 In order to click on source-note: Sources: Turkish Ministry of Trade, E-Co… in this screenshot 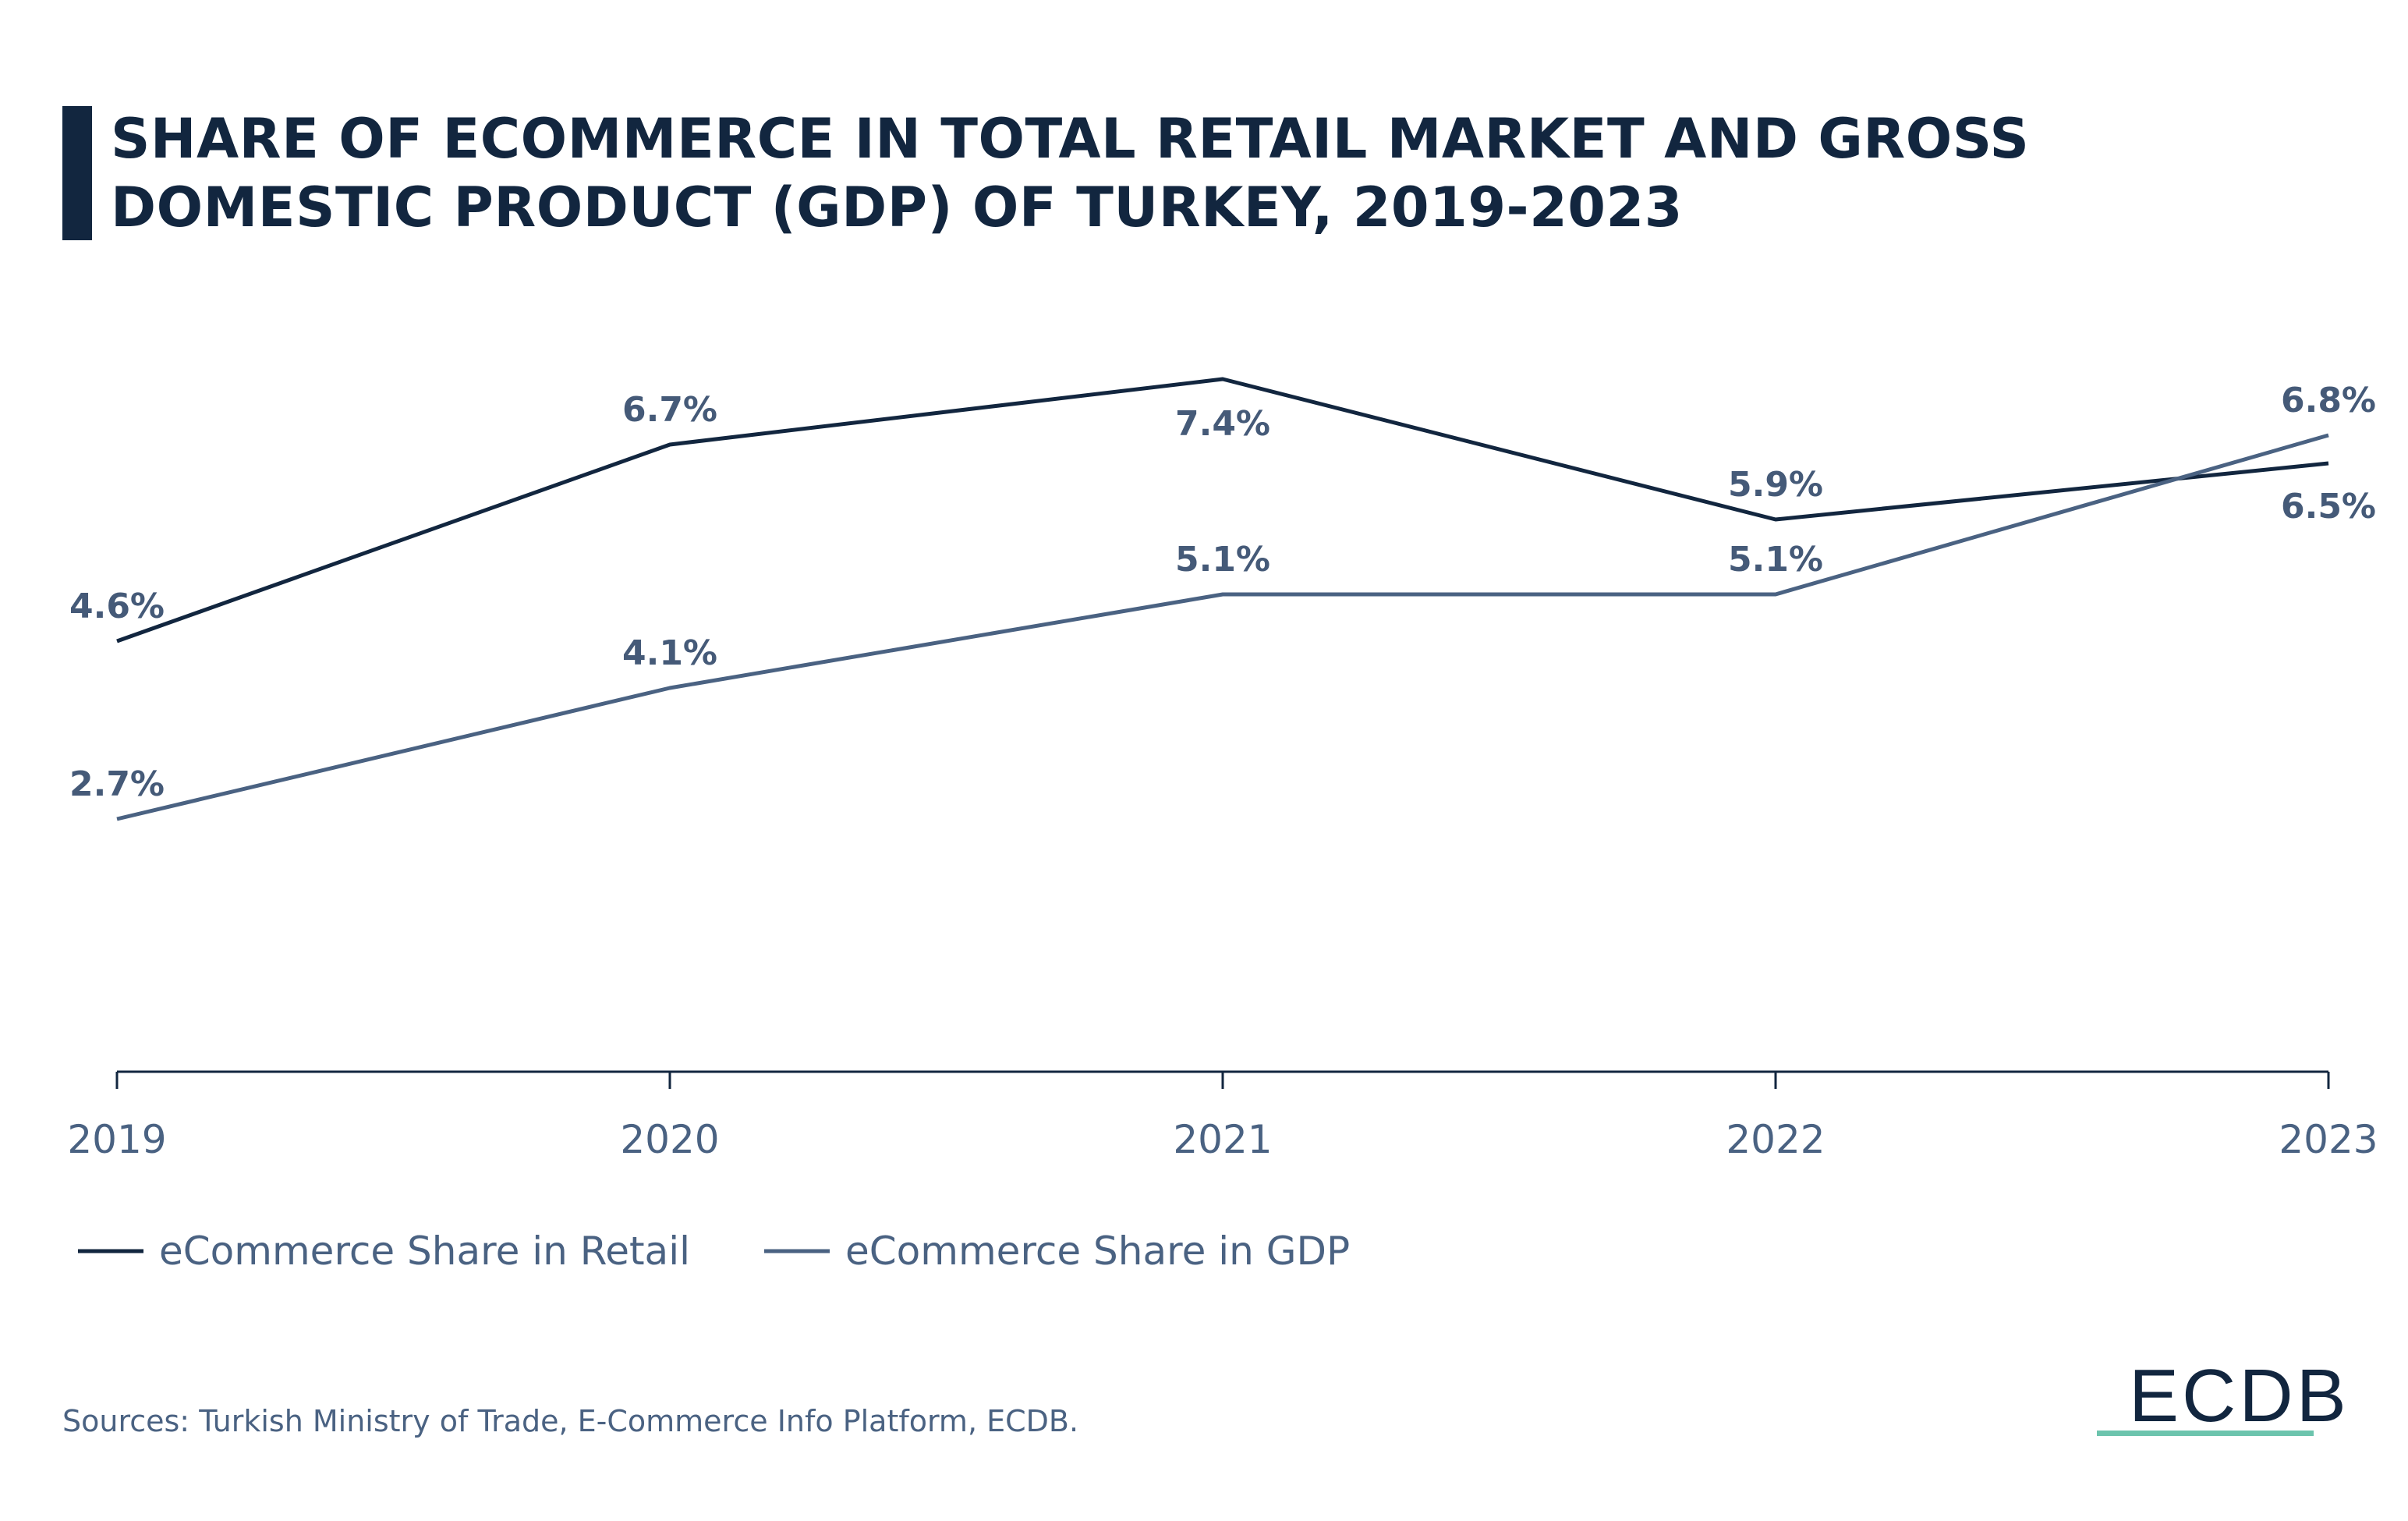, I will do `click(570, 1421)`.